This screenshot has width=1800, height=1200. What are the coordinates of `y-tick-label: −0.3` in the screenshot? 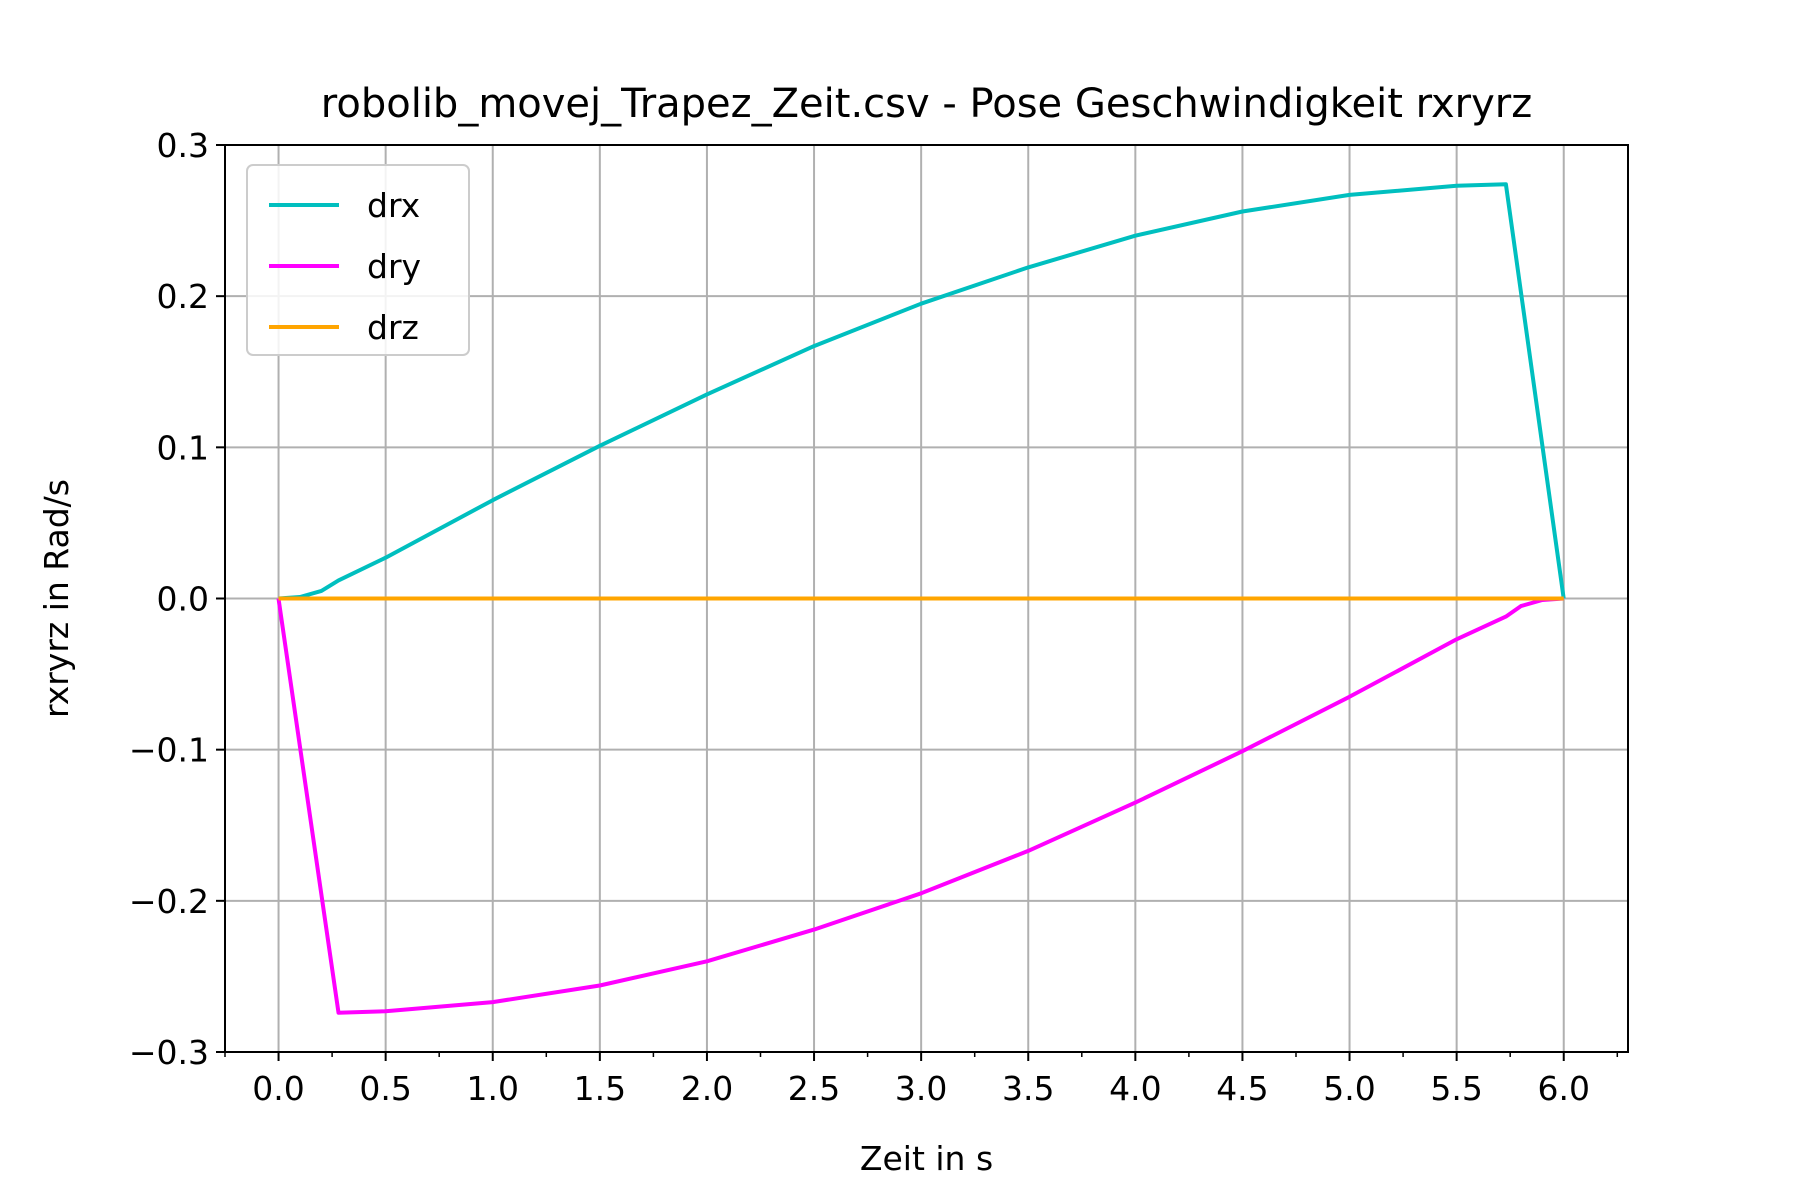 It's located at (169, 1052).